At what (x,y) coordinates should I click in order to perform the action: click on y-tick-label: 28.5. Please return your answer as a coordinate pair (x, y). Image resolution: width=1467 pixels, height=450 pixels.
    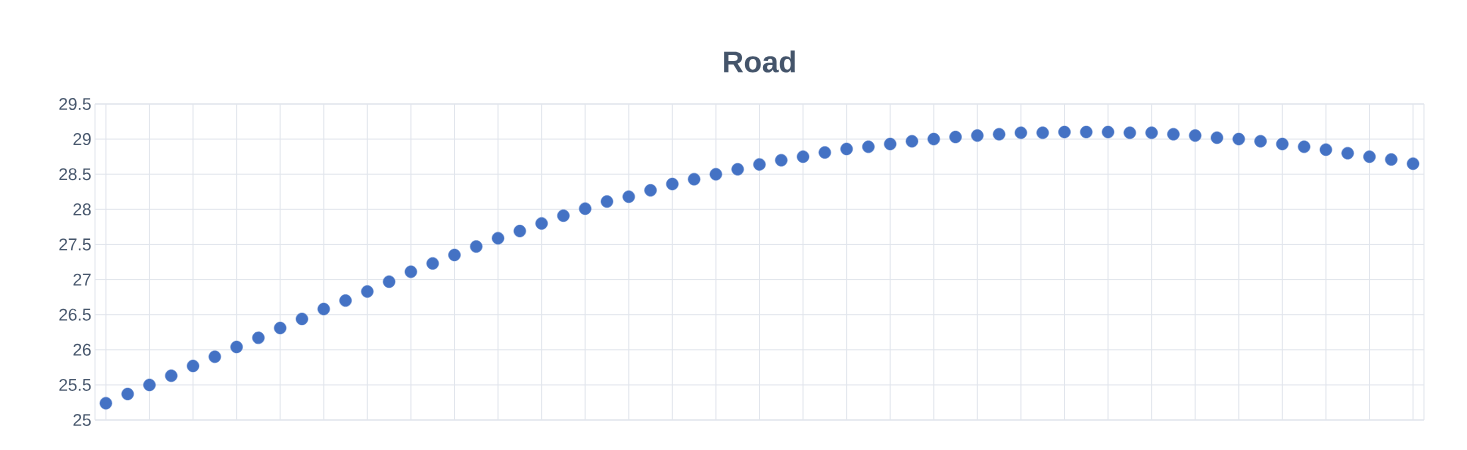
    Looking at the image, I should click on (75, 174).